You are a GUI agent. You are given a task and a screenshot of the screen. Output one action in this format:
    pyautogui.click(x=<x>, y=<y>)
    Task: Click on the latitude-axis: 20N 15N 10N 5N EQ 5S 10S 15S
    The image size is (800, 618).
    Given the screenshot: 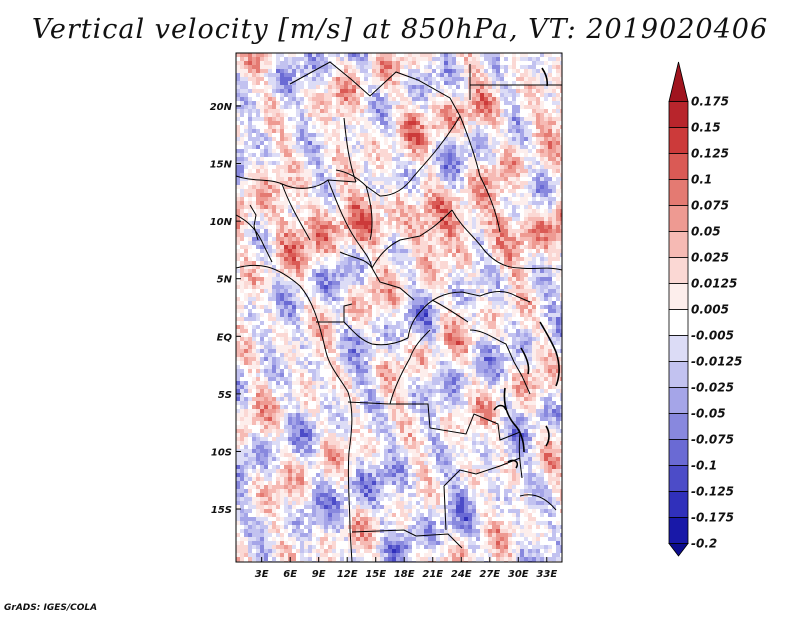 What is the action you would take?
    pyautogui.click(x=225, y=309)
    